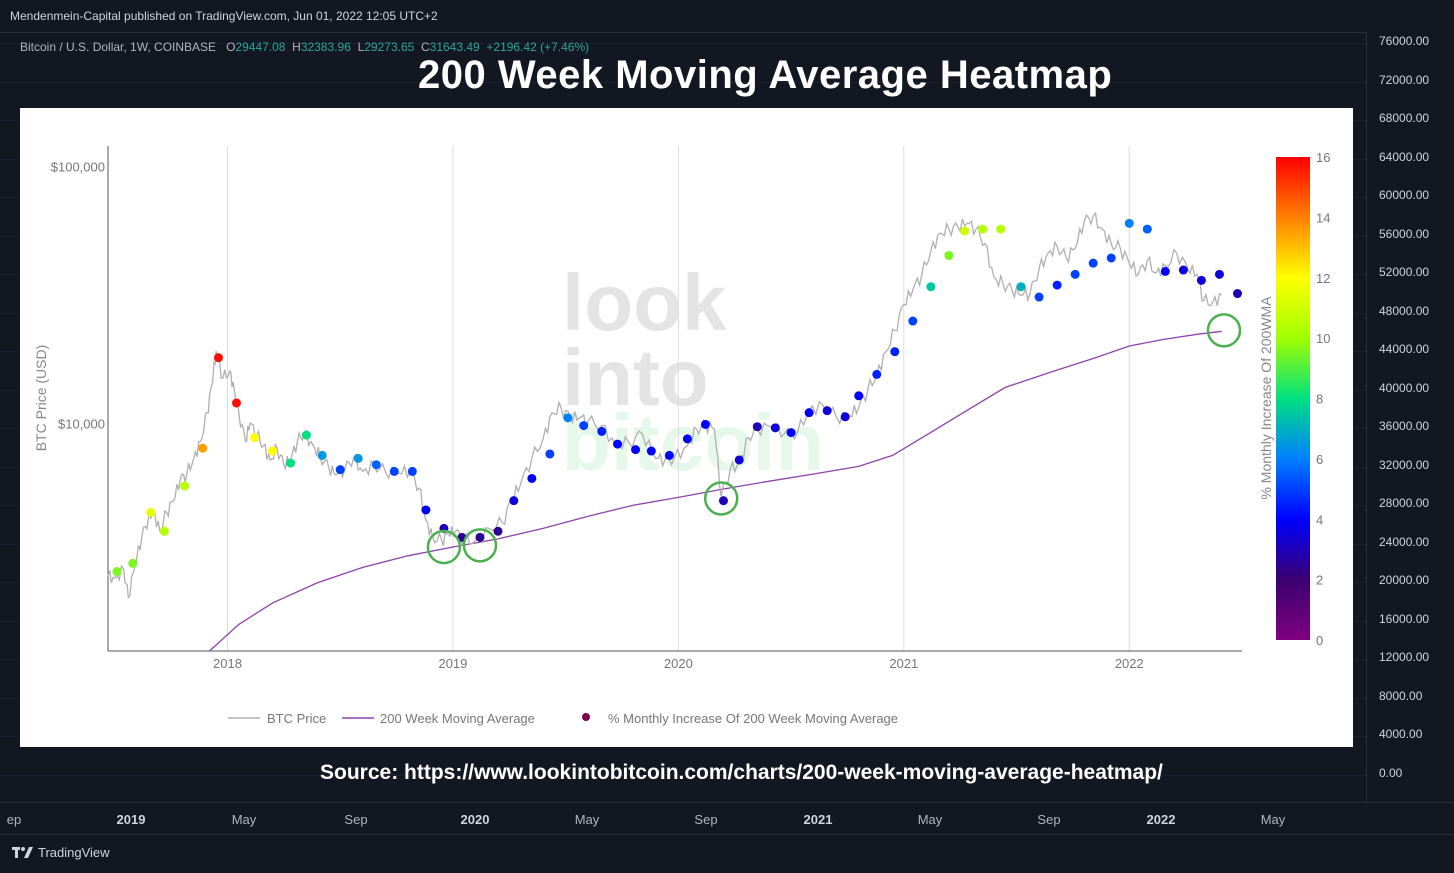  I want to click on low-value: 29273.65, so click(389, 47).